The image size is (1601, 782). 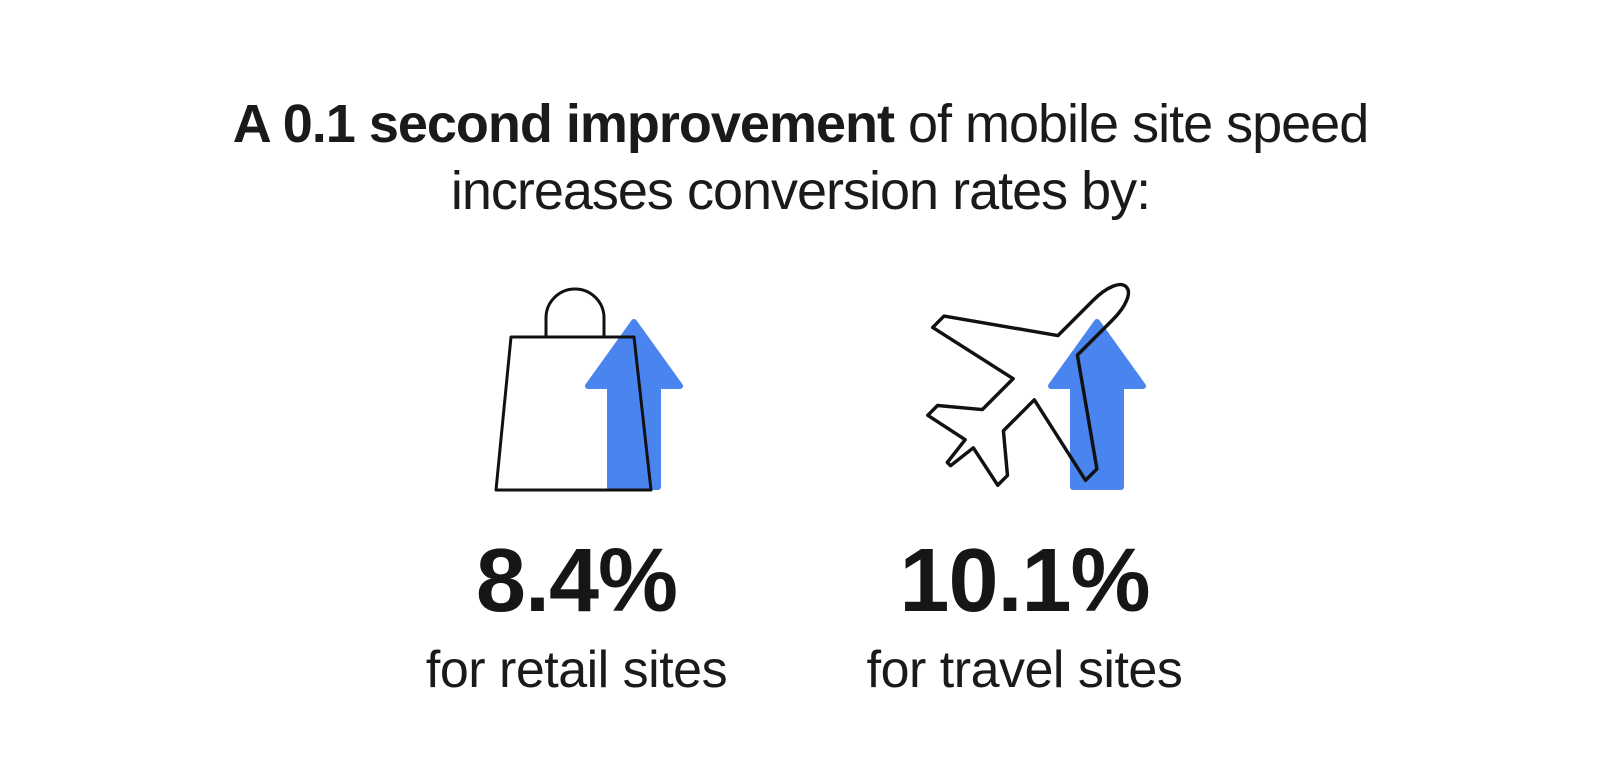 I want to click on headline-line-1-rest: of mobile site speed, so click(x=1131, y=124).